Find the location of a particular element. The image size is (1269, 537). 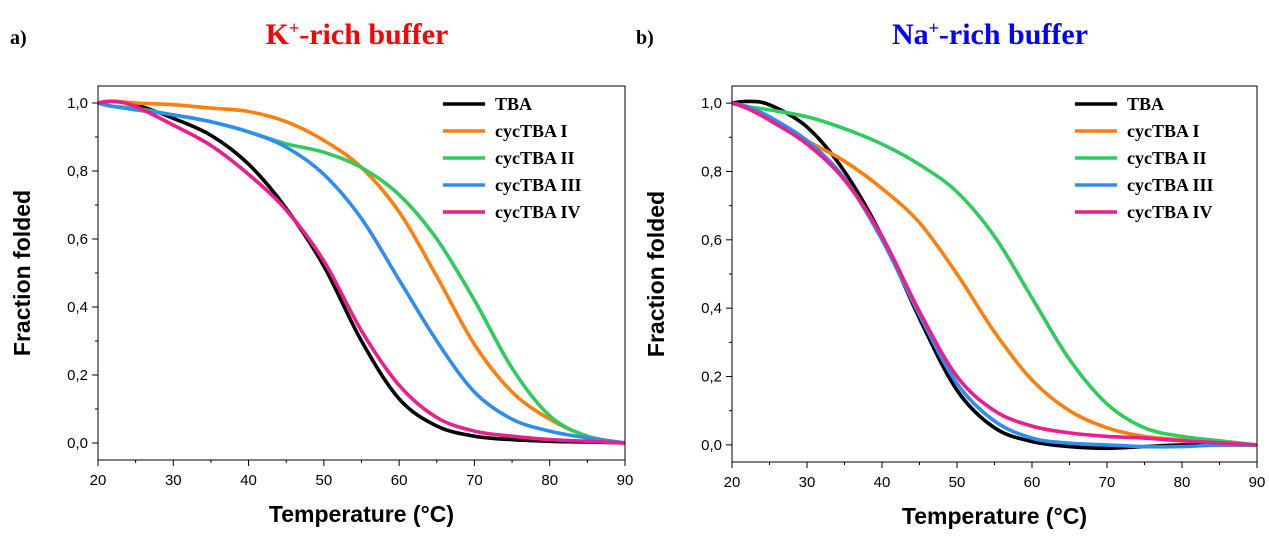

panel-title: K+-rich buffer is located at coordinates (357, 34).